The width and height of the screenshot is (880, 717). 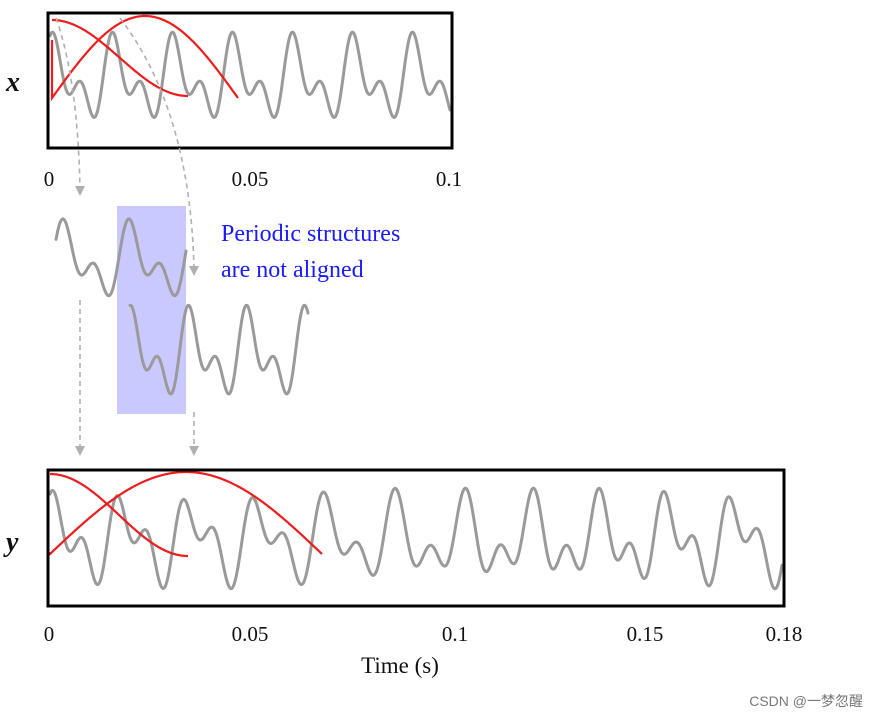 I want to click on window-x-first, so click(x=120, y=58).